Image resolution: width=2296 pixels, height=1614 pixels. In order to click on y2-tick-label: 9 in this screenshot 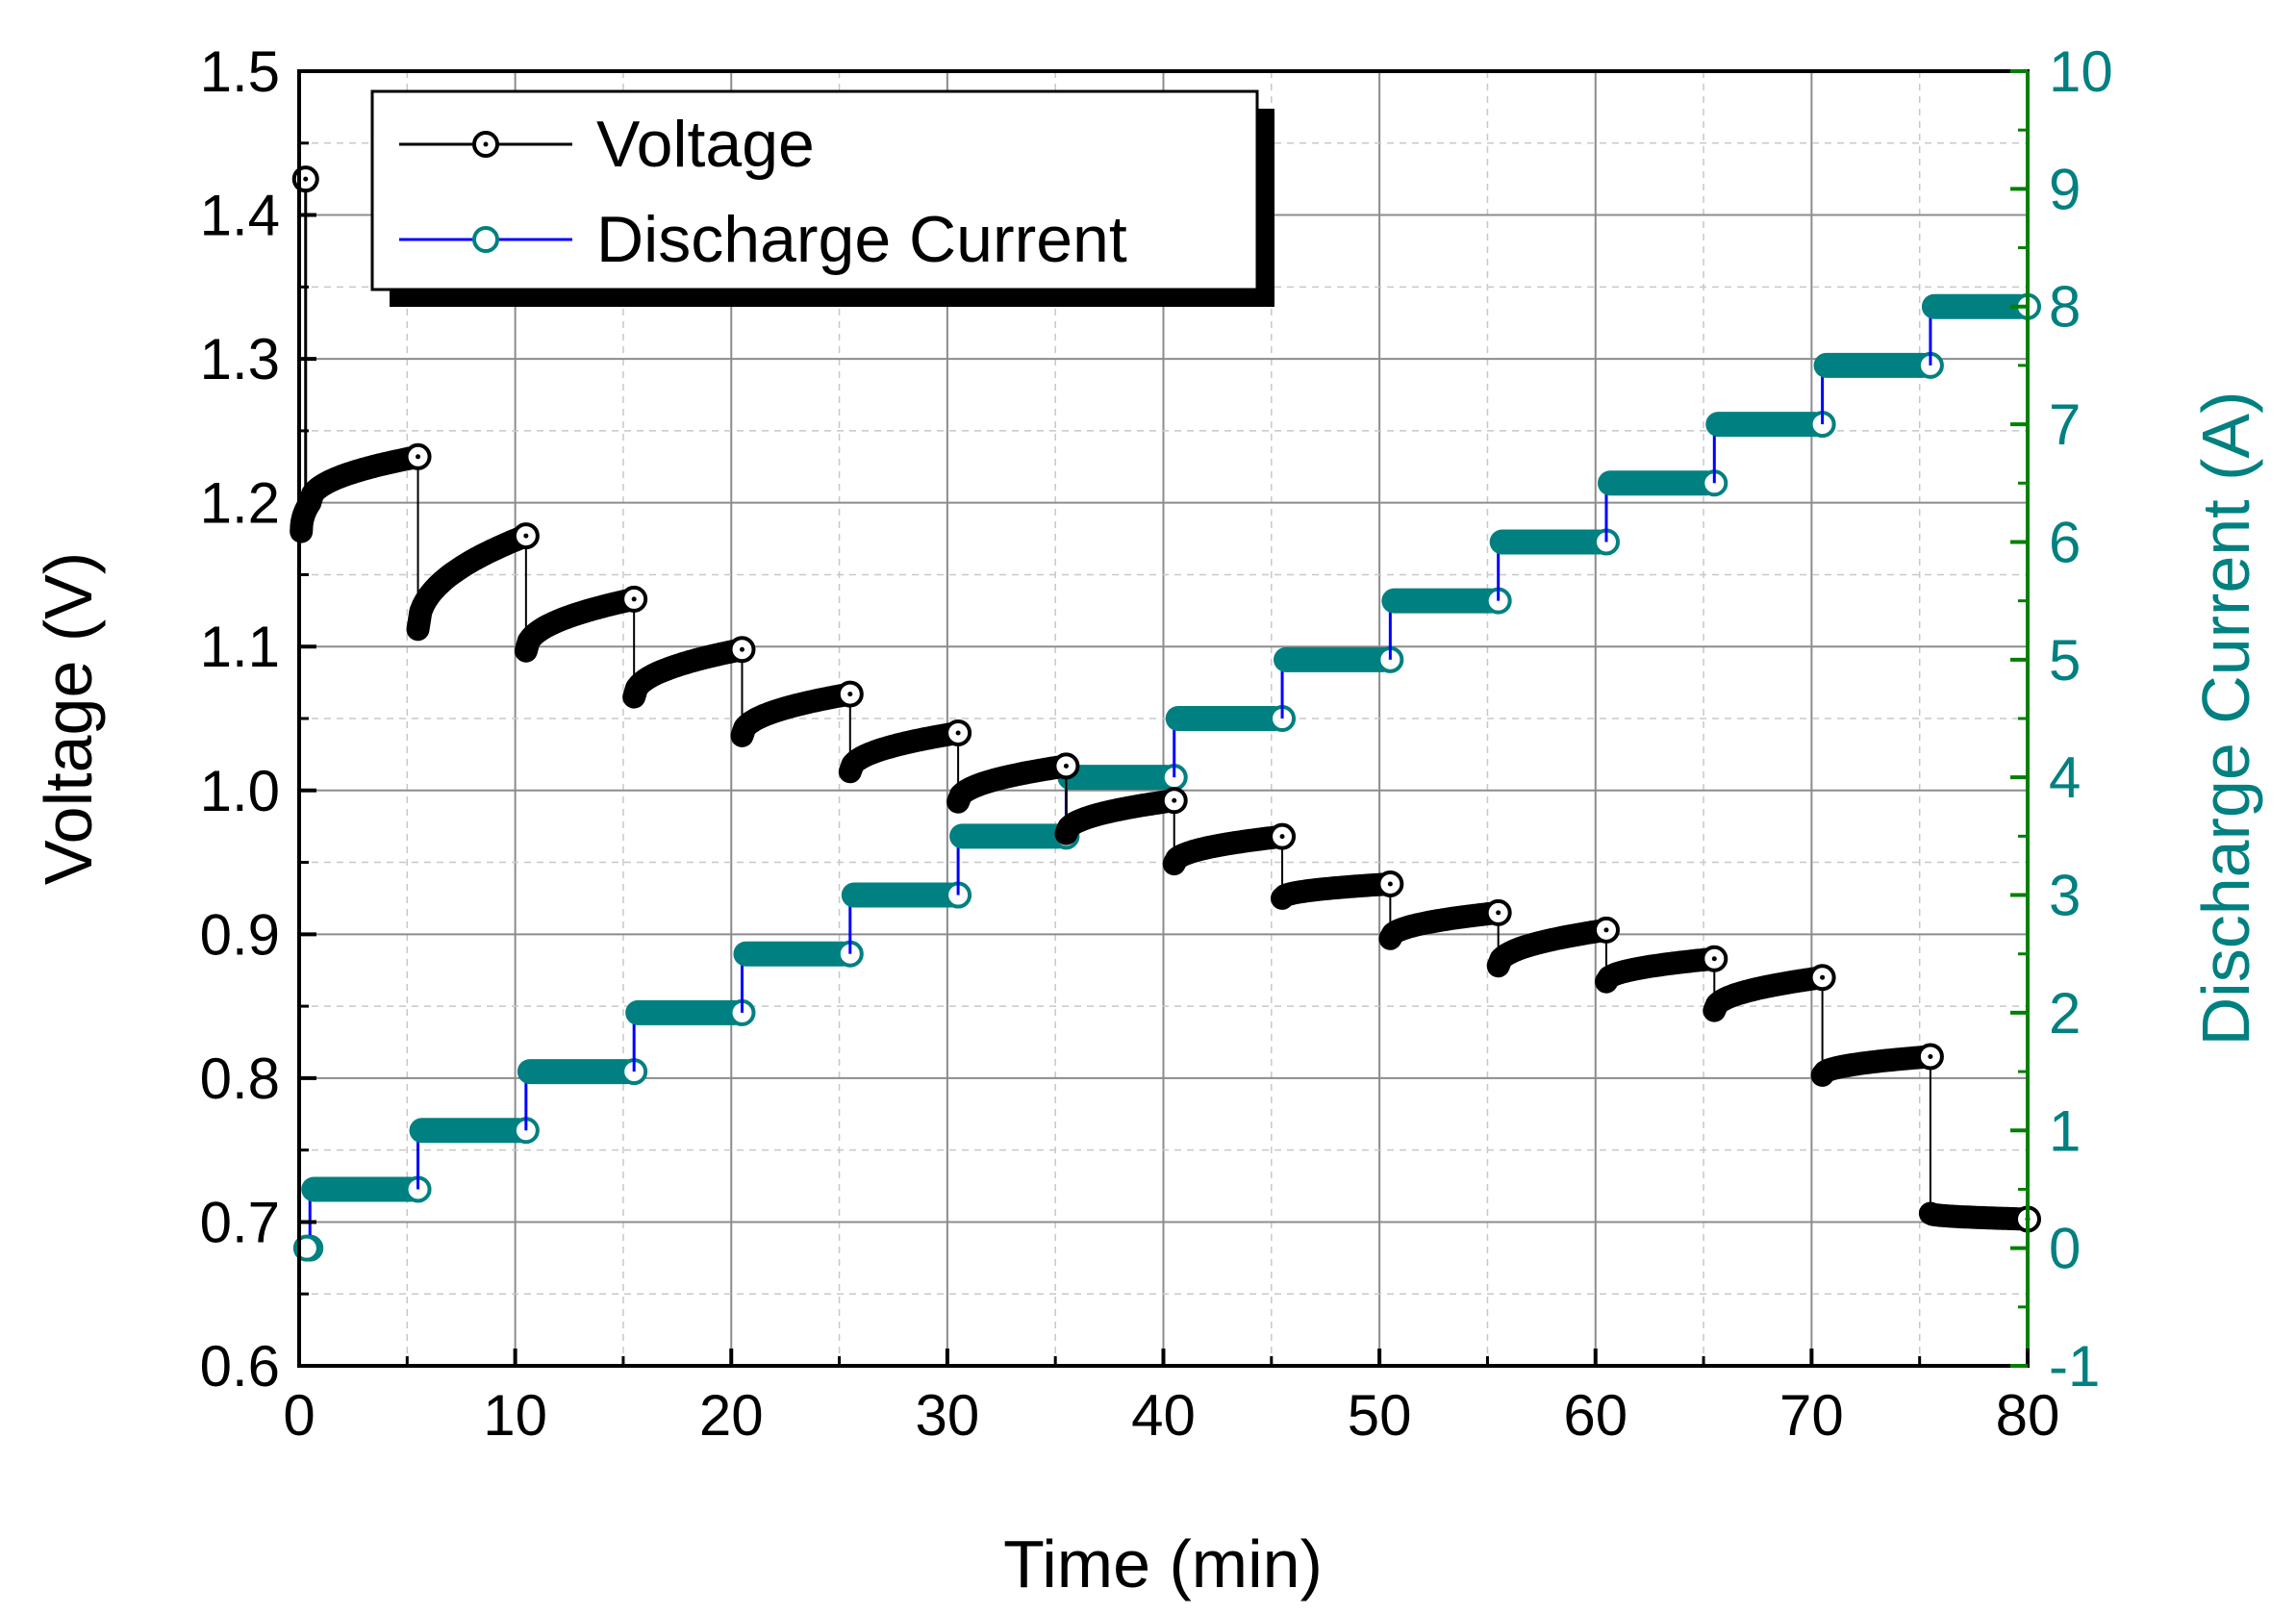, I will do `click(2065, 189)`.